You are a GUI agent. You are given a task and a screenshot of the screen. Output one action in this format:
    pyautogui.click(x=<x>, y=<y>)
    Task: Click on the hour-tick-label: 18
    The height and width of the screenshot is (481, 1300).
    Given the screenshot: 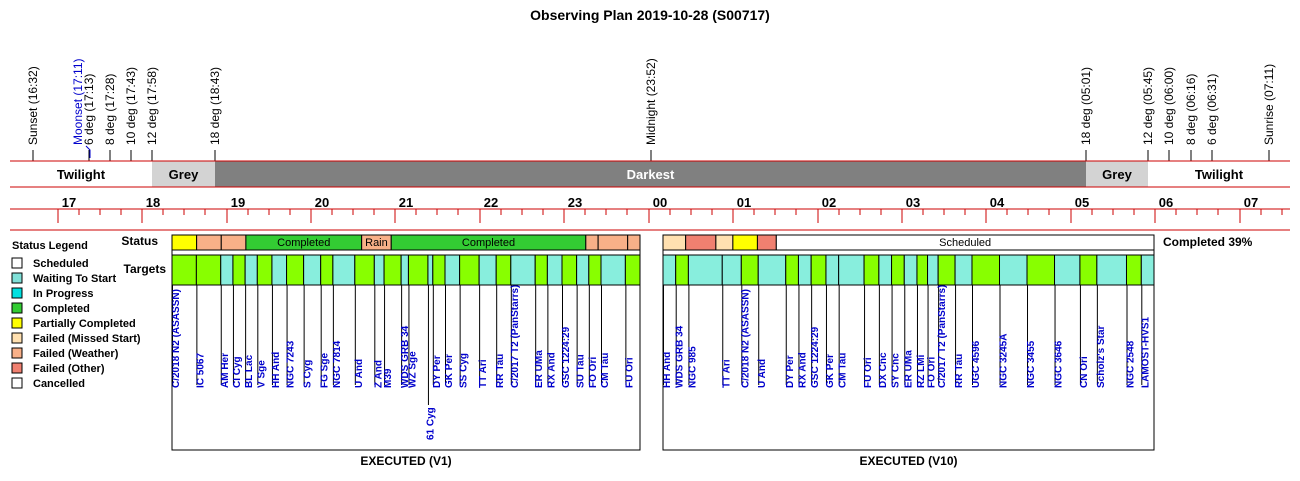 What is the action you would take?
    pyautogui.click(x=153, y=202)
    